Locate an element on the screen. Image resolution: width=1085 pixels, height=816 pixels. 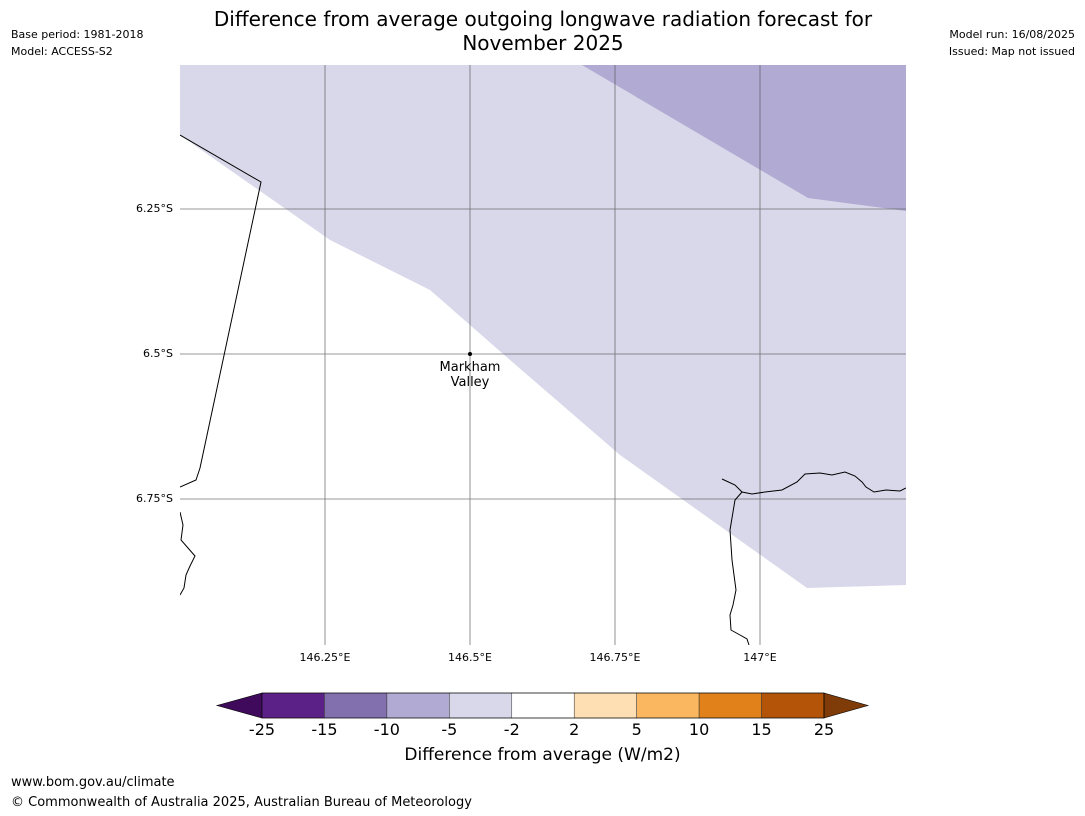
place-name-line-1: Markham is located at coordinates (470, 367).